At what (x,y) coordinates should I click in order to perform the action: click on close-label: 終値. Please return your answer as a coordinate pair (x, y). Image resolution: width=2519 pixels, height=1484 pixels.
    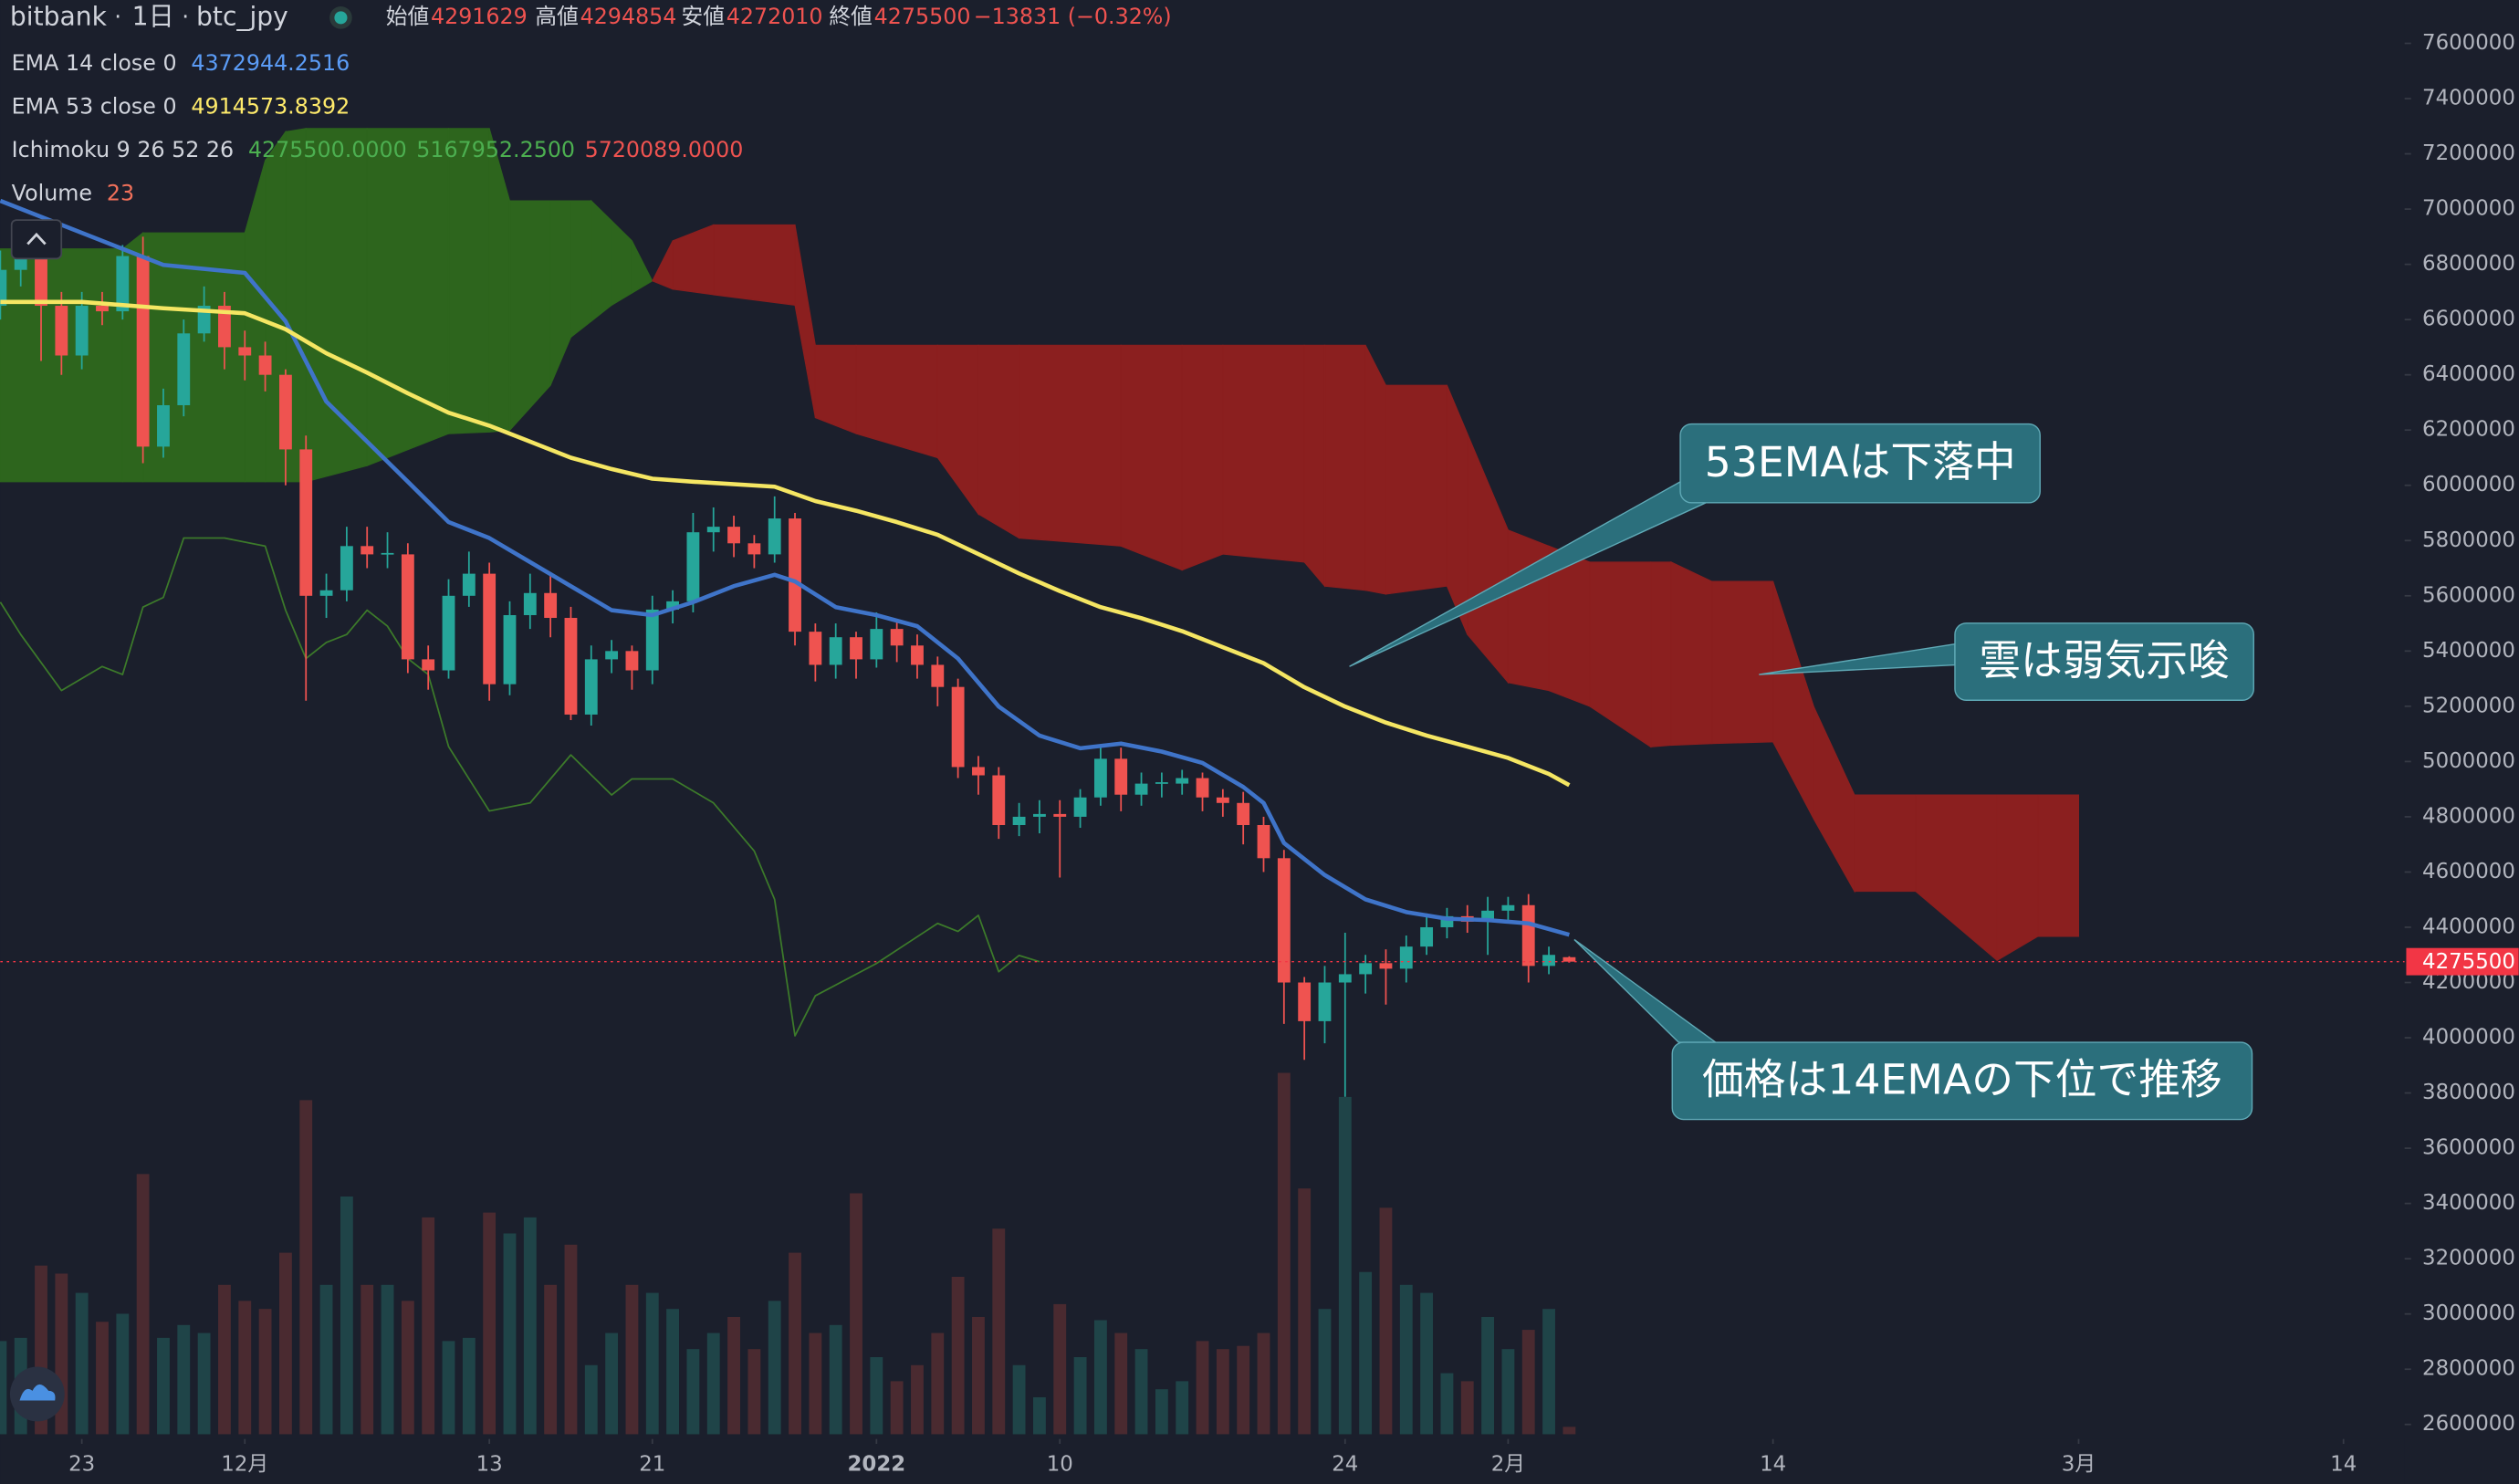
    Looking at the image, I should click on (851, 16).